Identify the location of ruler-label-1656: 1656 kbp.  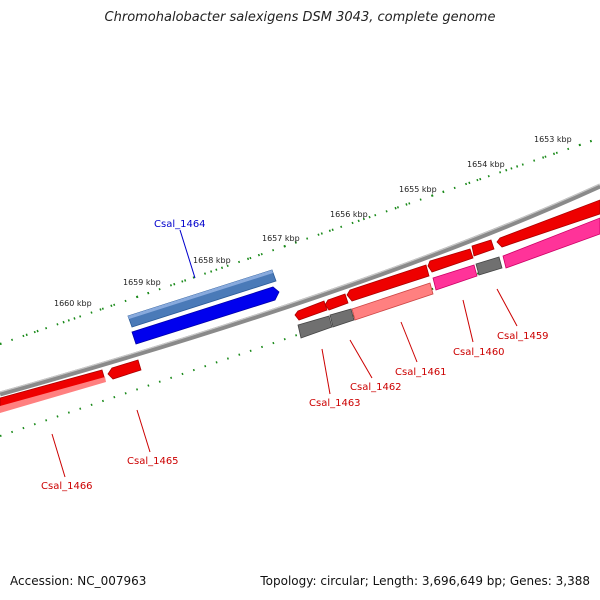
(349, 214).